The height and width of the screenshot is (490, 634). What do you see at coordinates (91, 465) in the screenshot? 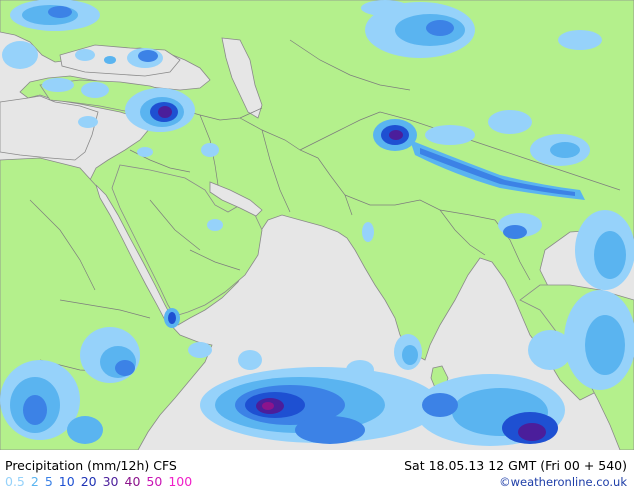
I see `map-title: Precipitation (mm/12h) CFS` at bounding box center [91, 465].